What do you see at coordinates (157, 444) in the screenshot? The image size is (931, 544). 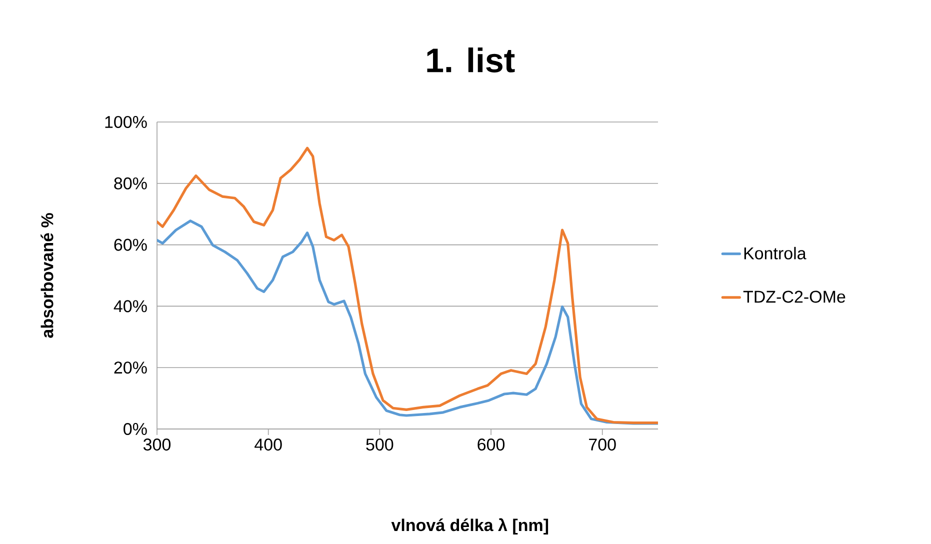 I see `x-tick-label: 300` at bounding box center [157, 444].